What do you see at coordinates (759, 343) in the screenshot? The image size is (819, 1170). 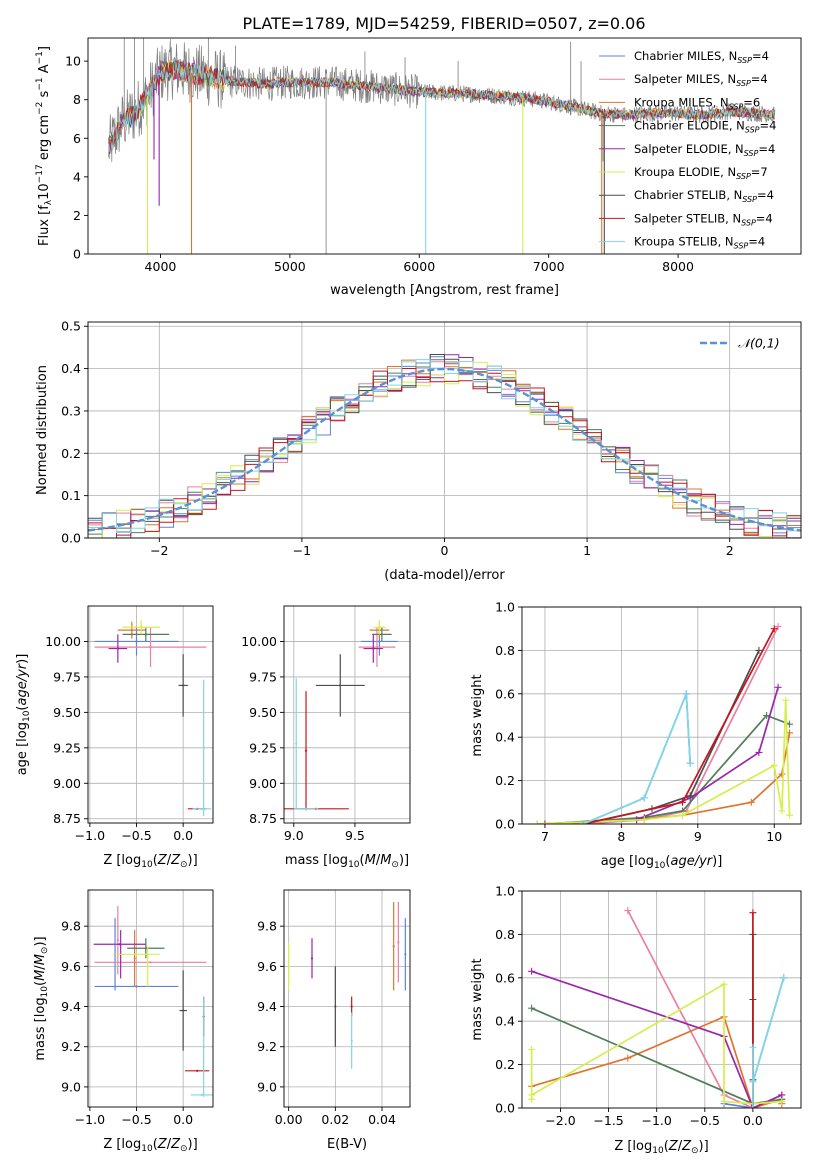 I see `legend-label: 𝒩(0,1)` at bounding box center [759, 343].